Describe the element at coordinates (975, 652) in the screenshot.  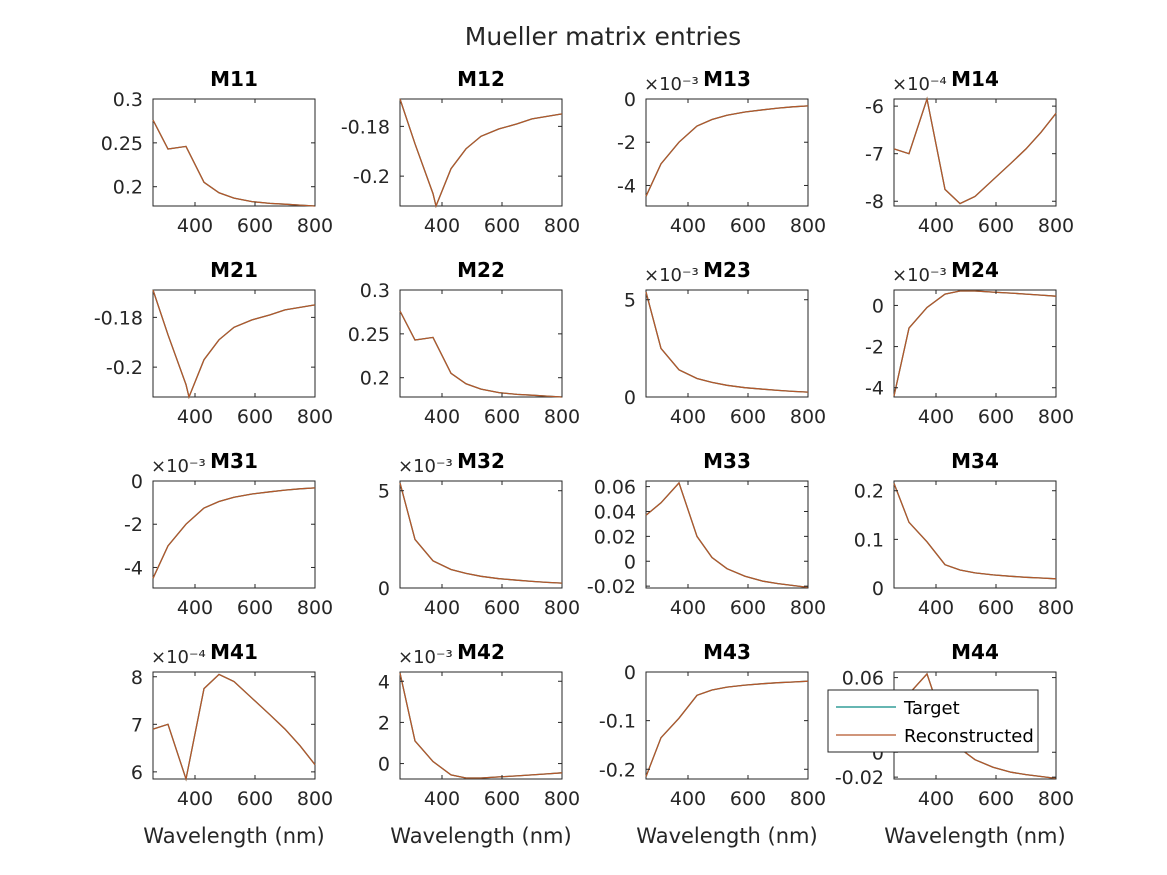
I see `subplot-title: M44` at that location.